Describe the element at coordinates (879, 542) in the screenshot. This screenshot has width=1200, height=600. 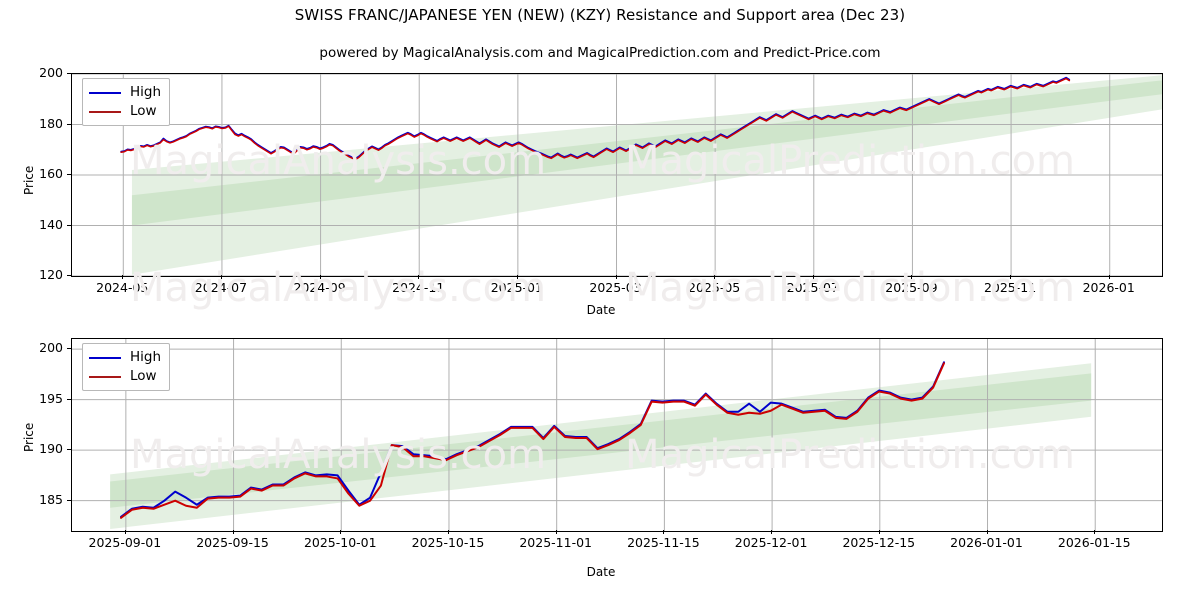
I see `x-tick-label: 2025-12-15` at that location.